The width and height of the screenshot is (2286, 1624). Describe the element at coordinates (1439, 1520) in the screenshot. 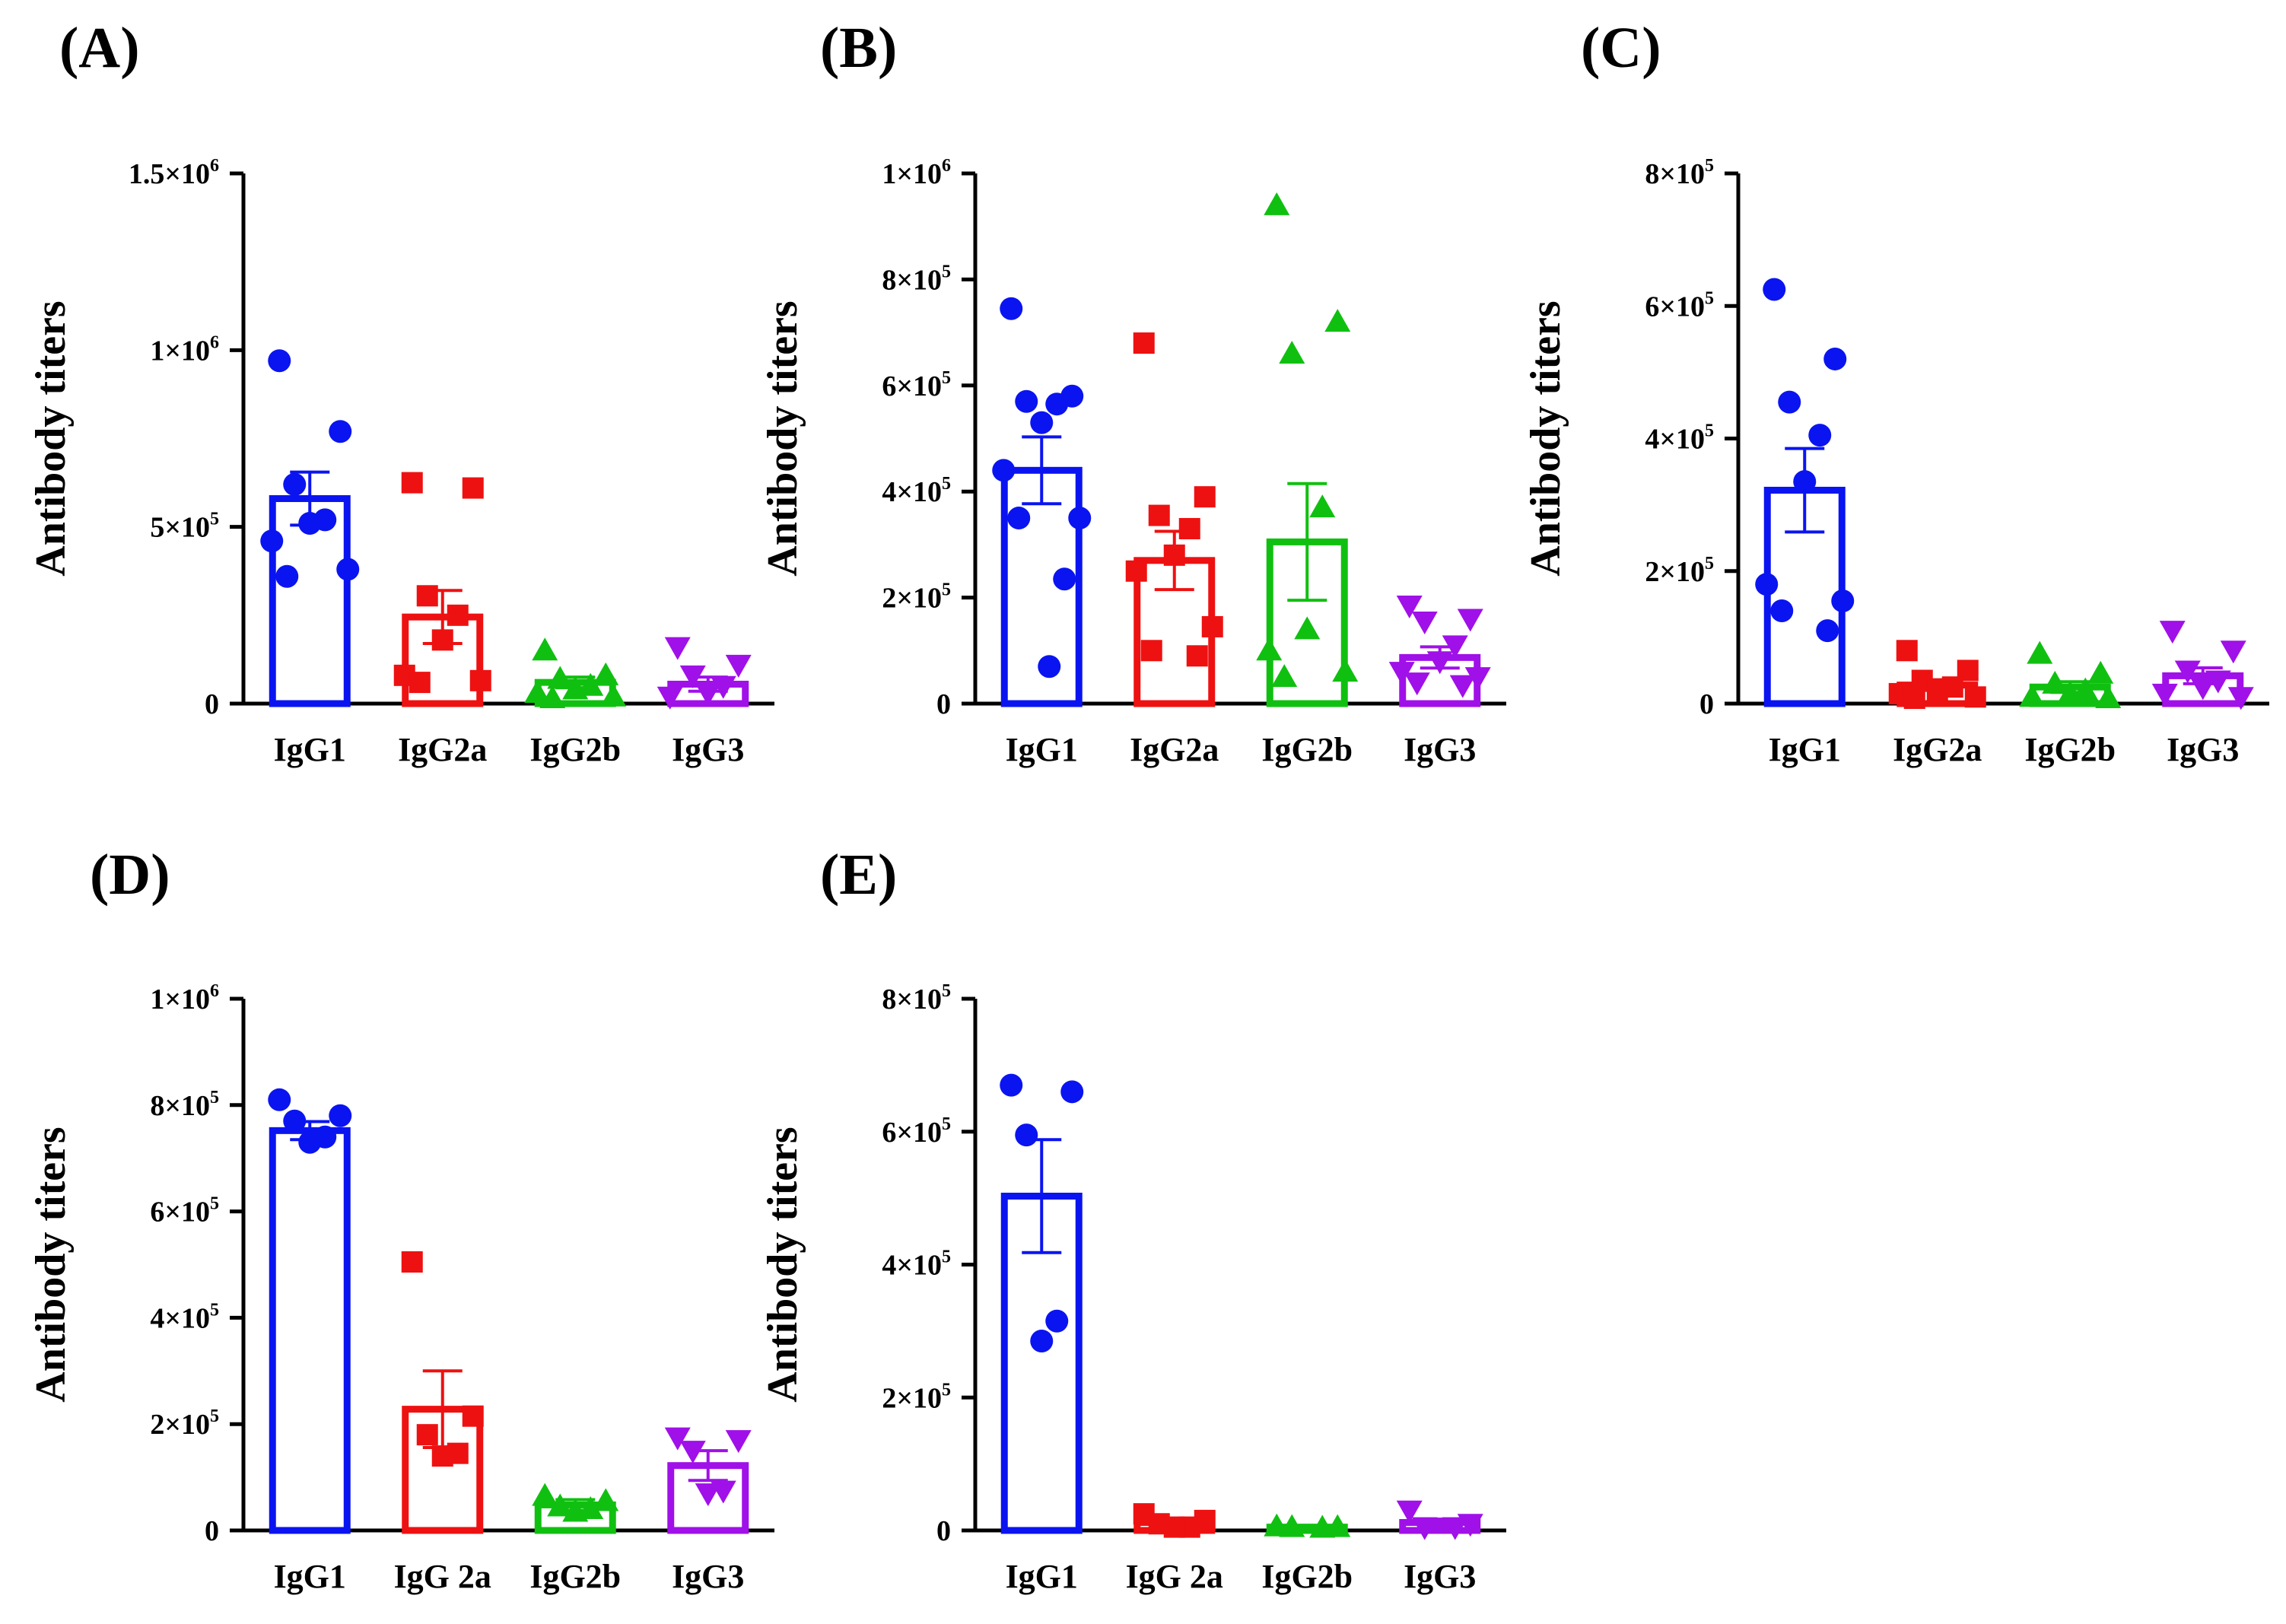

I see `series-igg3` at that location.